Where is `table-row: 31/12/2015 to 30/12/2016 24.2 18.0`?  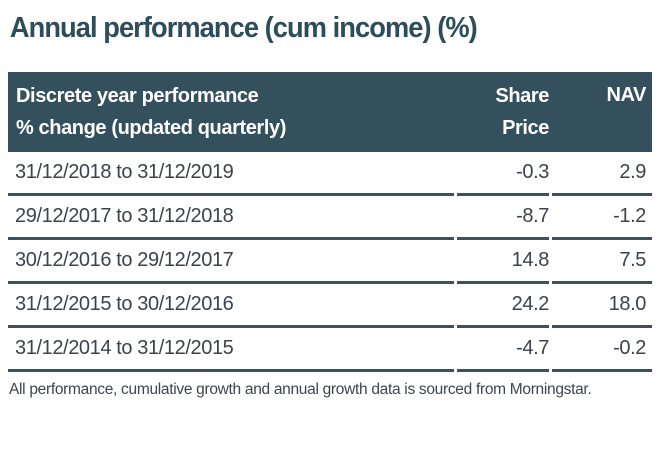 table-row: 31/12/2015 to 30/12/2016 24.2 18.0 is located at coordinates (330, 306).